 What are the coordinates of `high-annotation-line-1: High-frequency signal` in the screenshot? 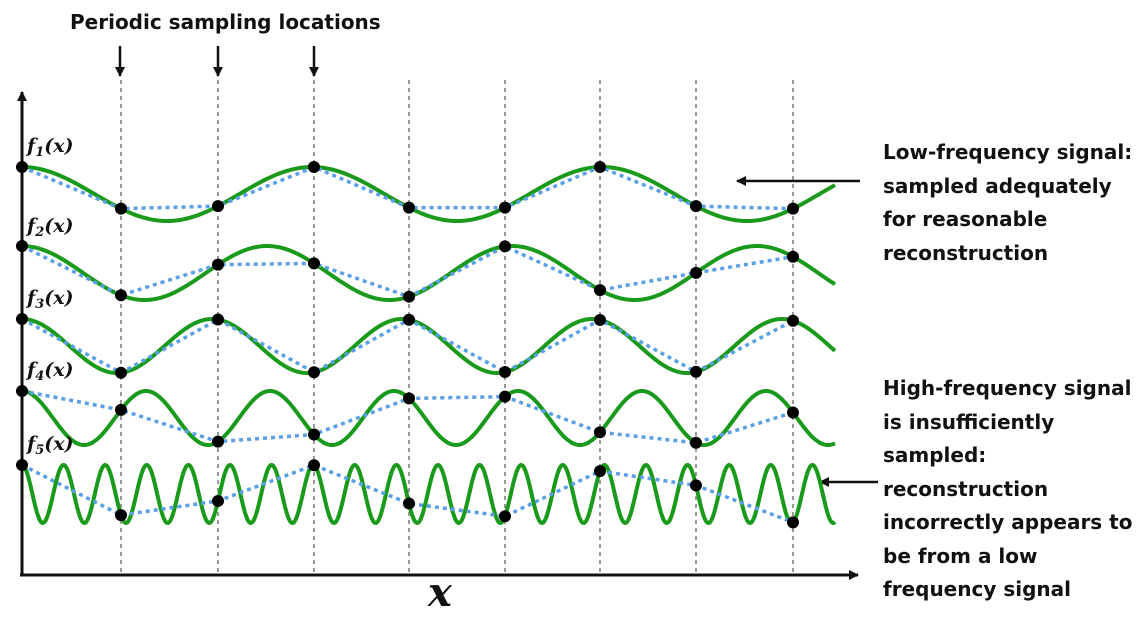 It's located at (1007, 388).